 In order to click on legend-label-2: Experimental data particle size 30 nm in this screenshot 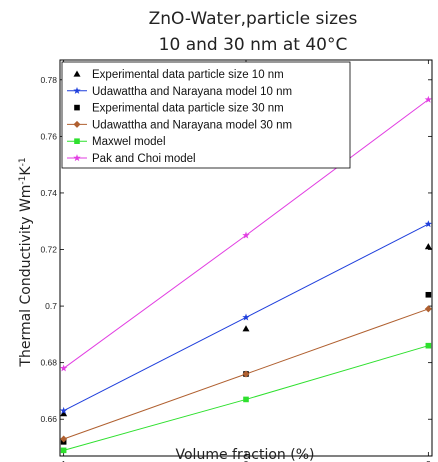, I will do `click(188, 109)`.